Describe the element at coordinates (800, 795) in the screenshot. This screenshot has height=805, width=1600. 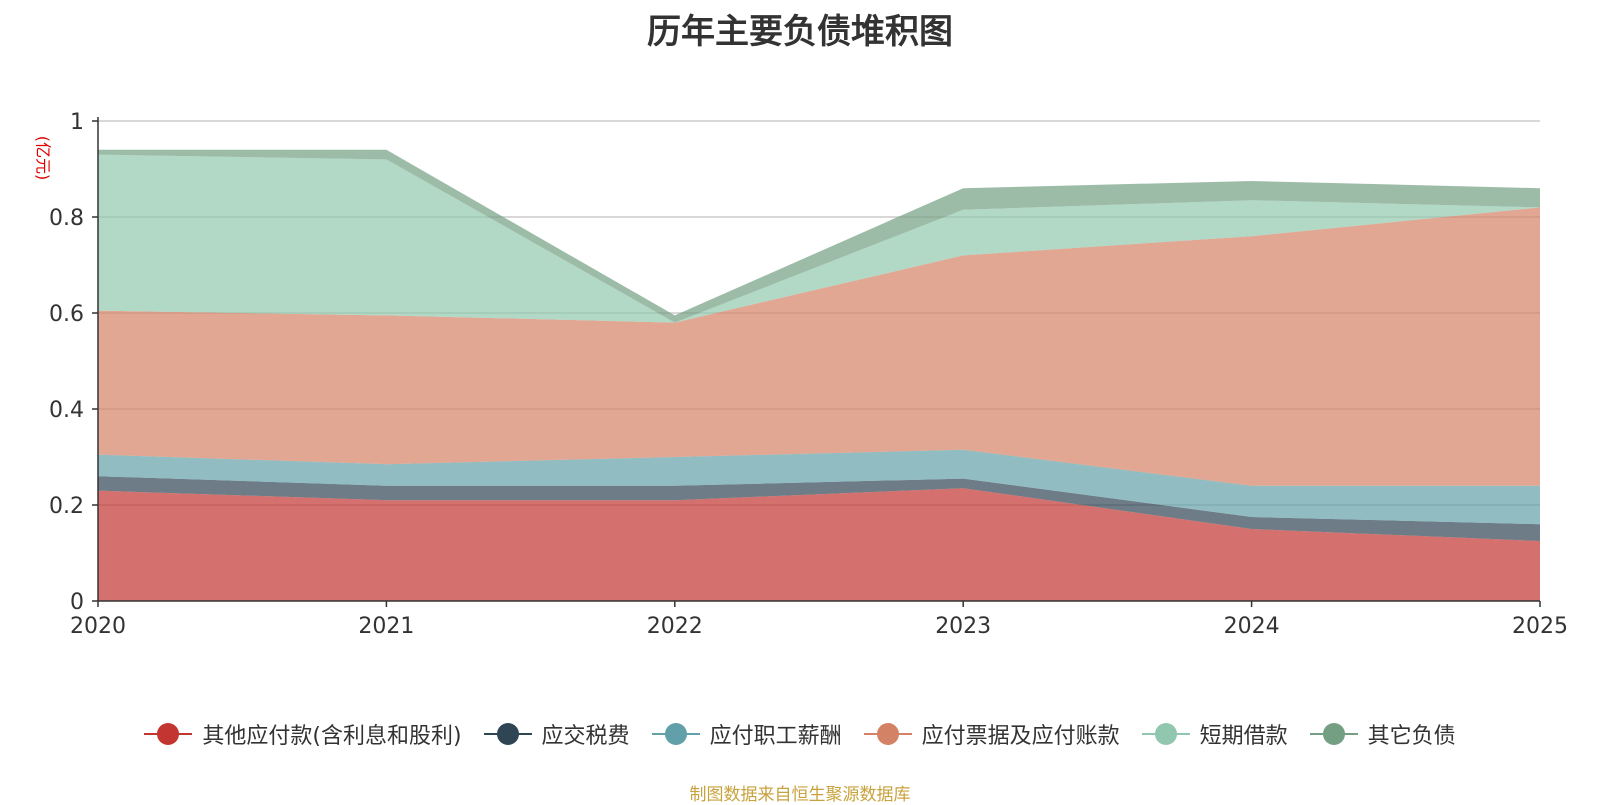
I see `source-note: 制图数据来自恒生聚源数据库` at that location.